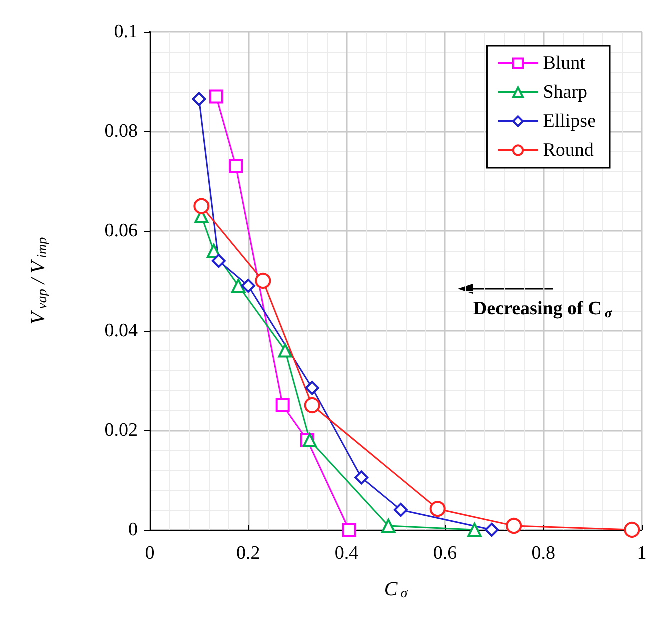 The height and width of the screenshot is (628, 660). What do you see at coordinates (445, 553) in the screenshot?
I see `x-tick-label: 0.6` at bounding box center [445, 553].